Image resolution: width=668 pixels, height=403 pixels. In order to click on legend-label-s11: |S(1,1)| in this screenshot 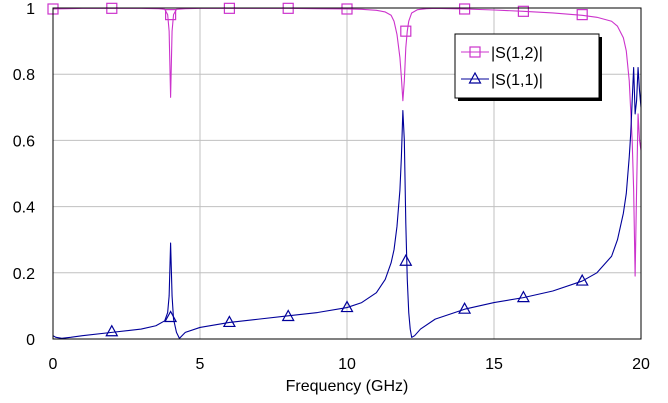, I will do `click(517, 80)`.